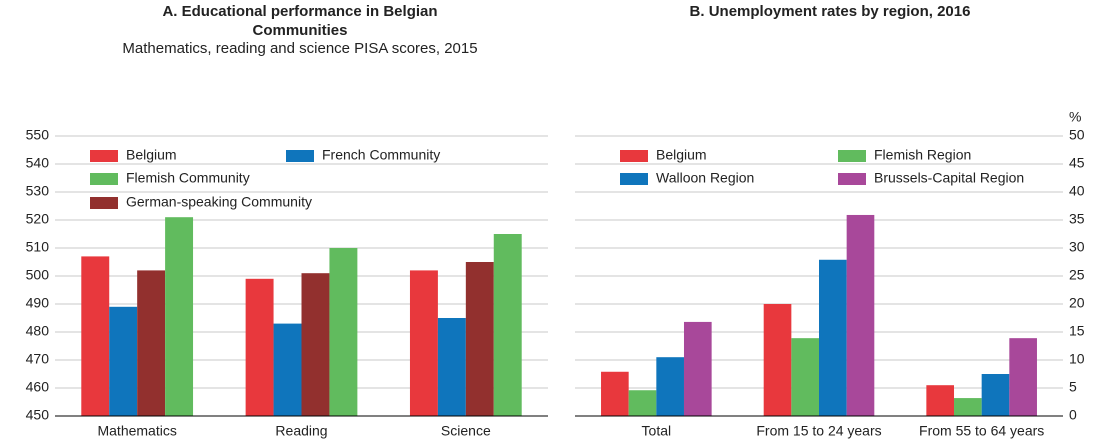  What do you see at coordinates (136, 431) in the screenshot?
I see `x-tick-label: Mathematics` at bounding box center [136, 431].